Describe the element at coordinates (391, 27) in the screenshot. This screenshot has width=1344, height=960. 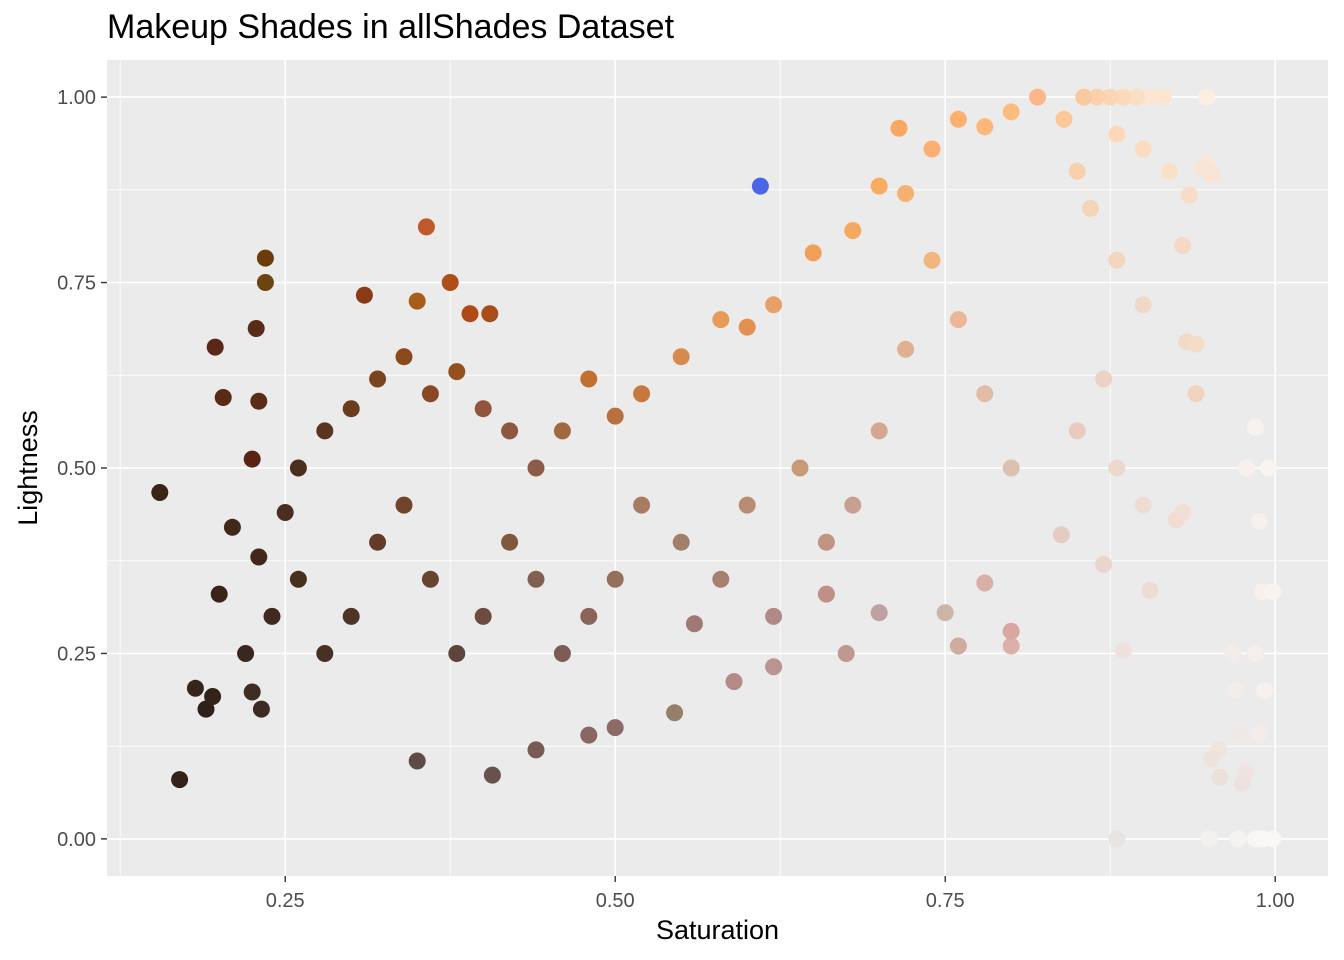
I see `chart-title: Makeup Shades in allShades Dataset` at that location.